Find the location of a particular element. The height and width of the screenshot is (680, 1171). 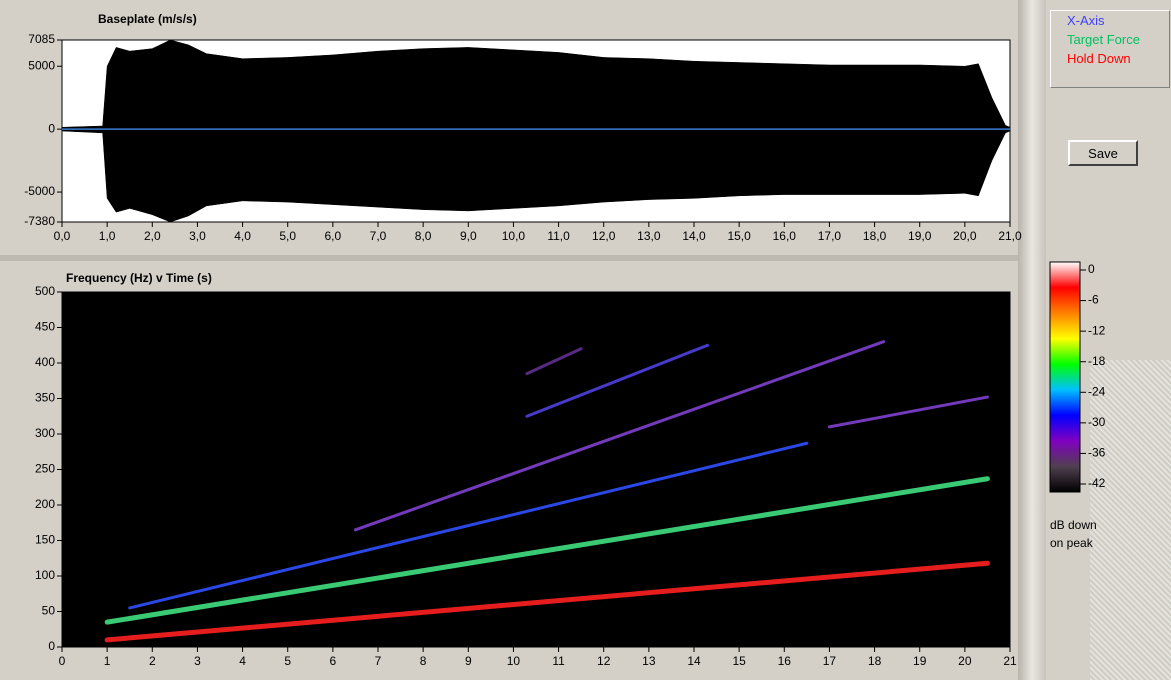

colorbar-tick-label: -18 is located at coordinates (1097, 361).